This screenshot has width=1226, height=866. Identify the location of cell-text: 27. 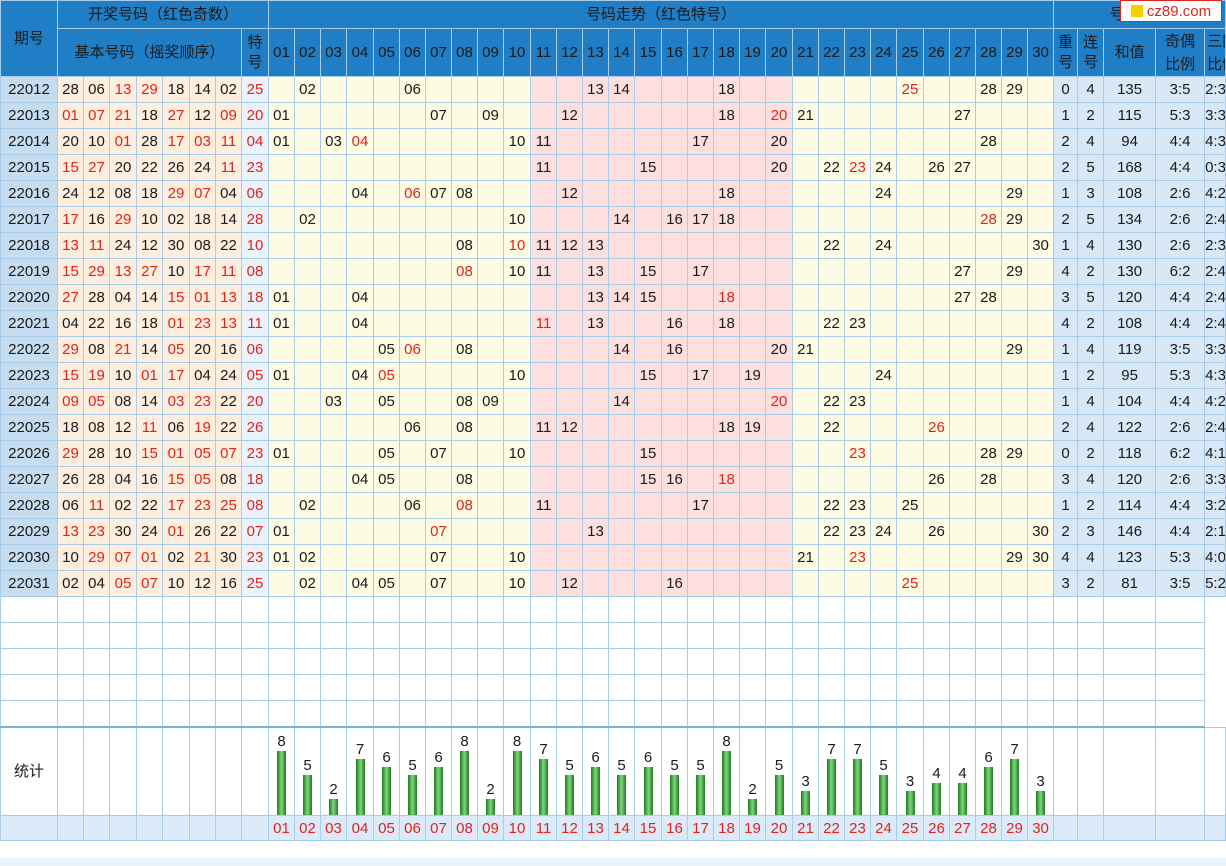
(70, 297).